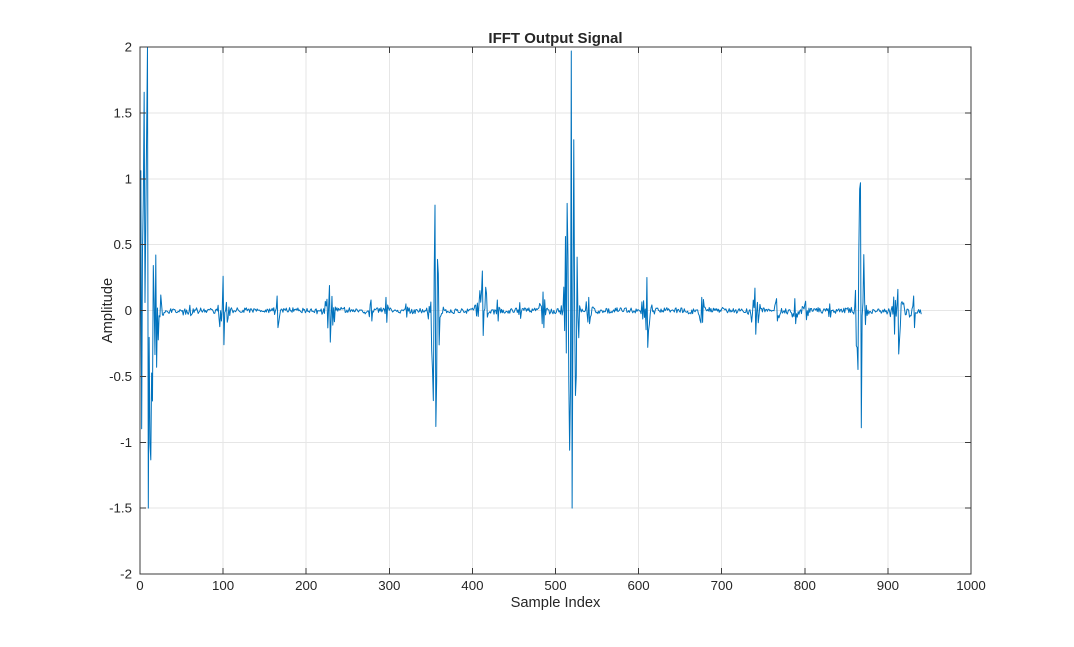  I want to click on x-tick-label: 700, so click(722, 585).